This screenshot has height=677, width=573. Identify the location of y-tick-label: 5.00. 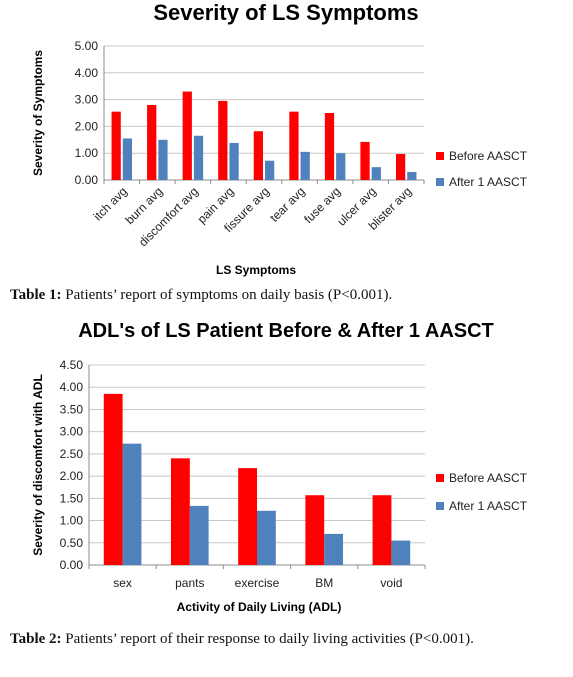
(87, 46).